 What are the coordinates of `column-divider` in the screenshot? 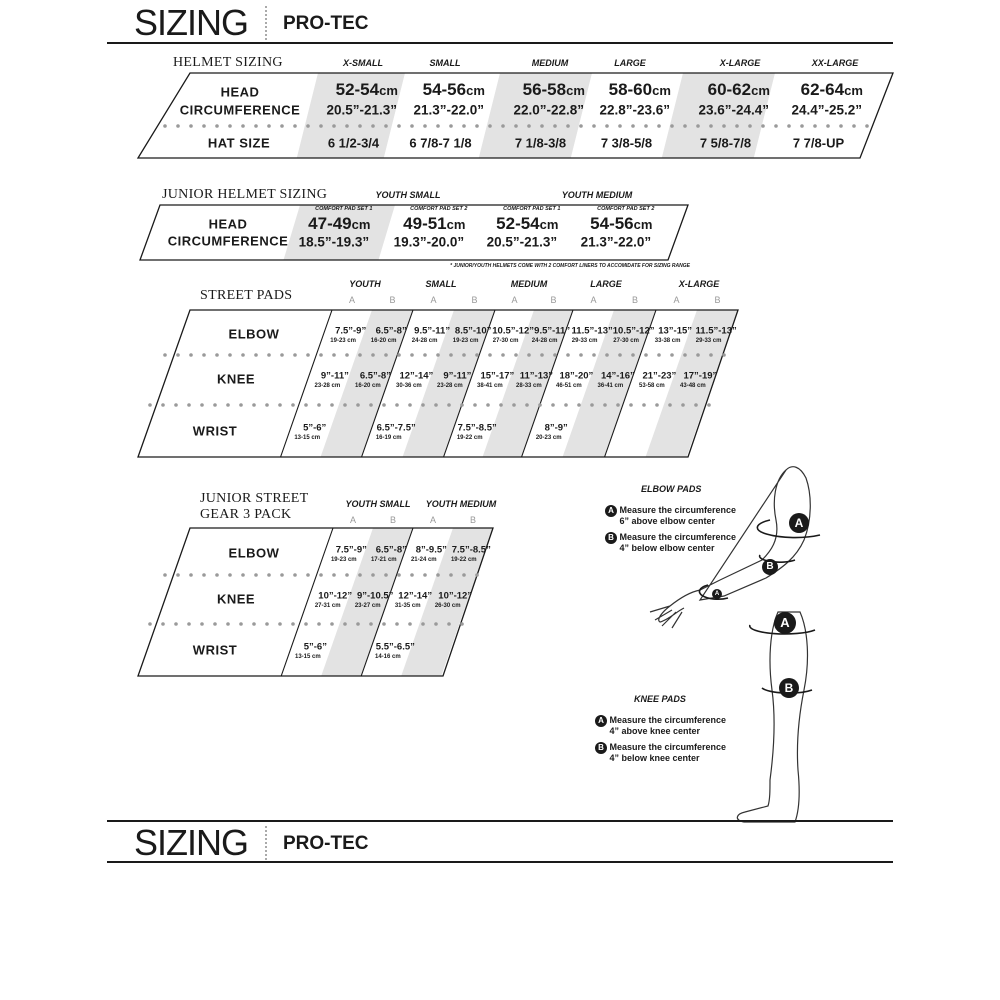 It's located at (469, 383).